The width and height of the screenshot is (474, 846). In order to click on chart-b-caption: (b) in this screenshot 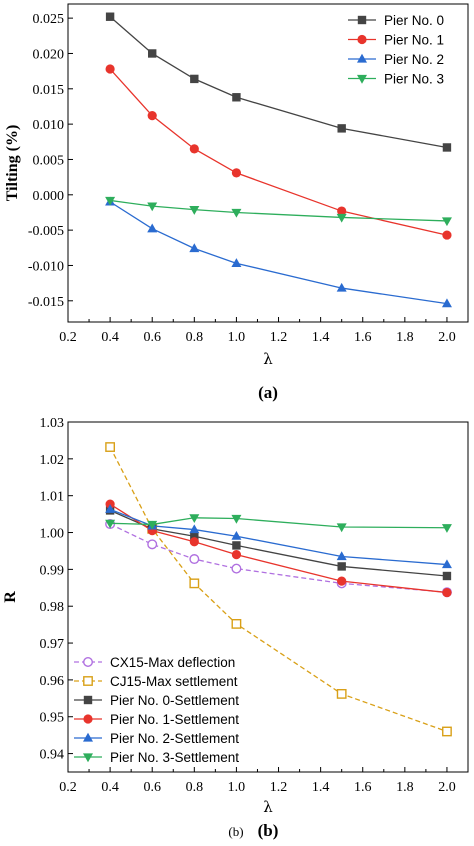, I will do `click(268, 830)`.